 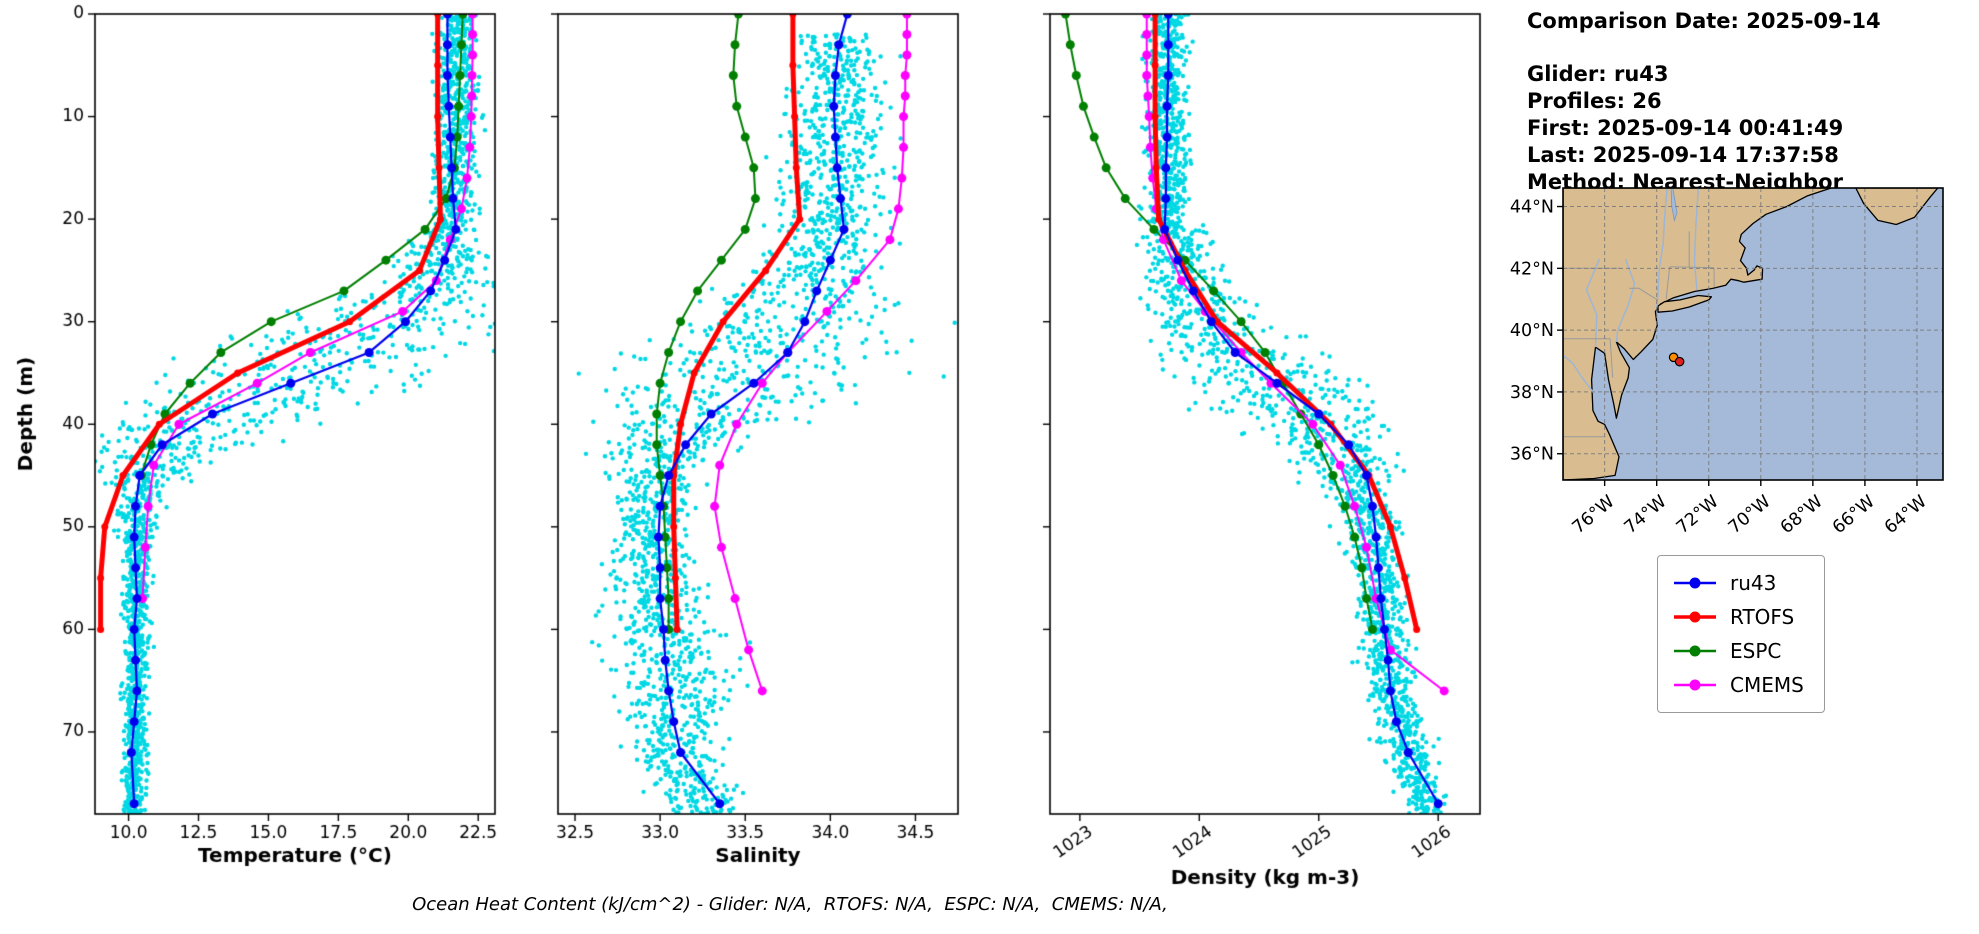 What do you see at coordinates (1532, 269) in the screenshot?
I see `map-lat-label: 42°N` at bounding box center [1532, 269].